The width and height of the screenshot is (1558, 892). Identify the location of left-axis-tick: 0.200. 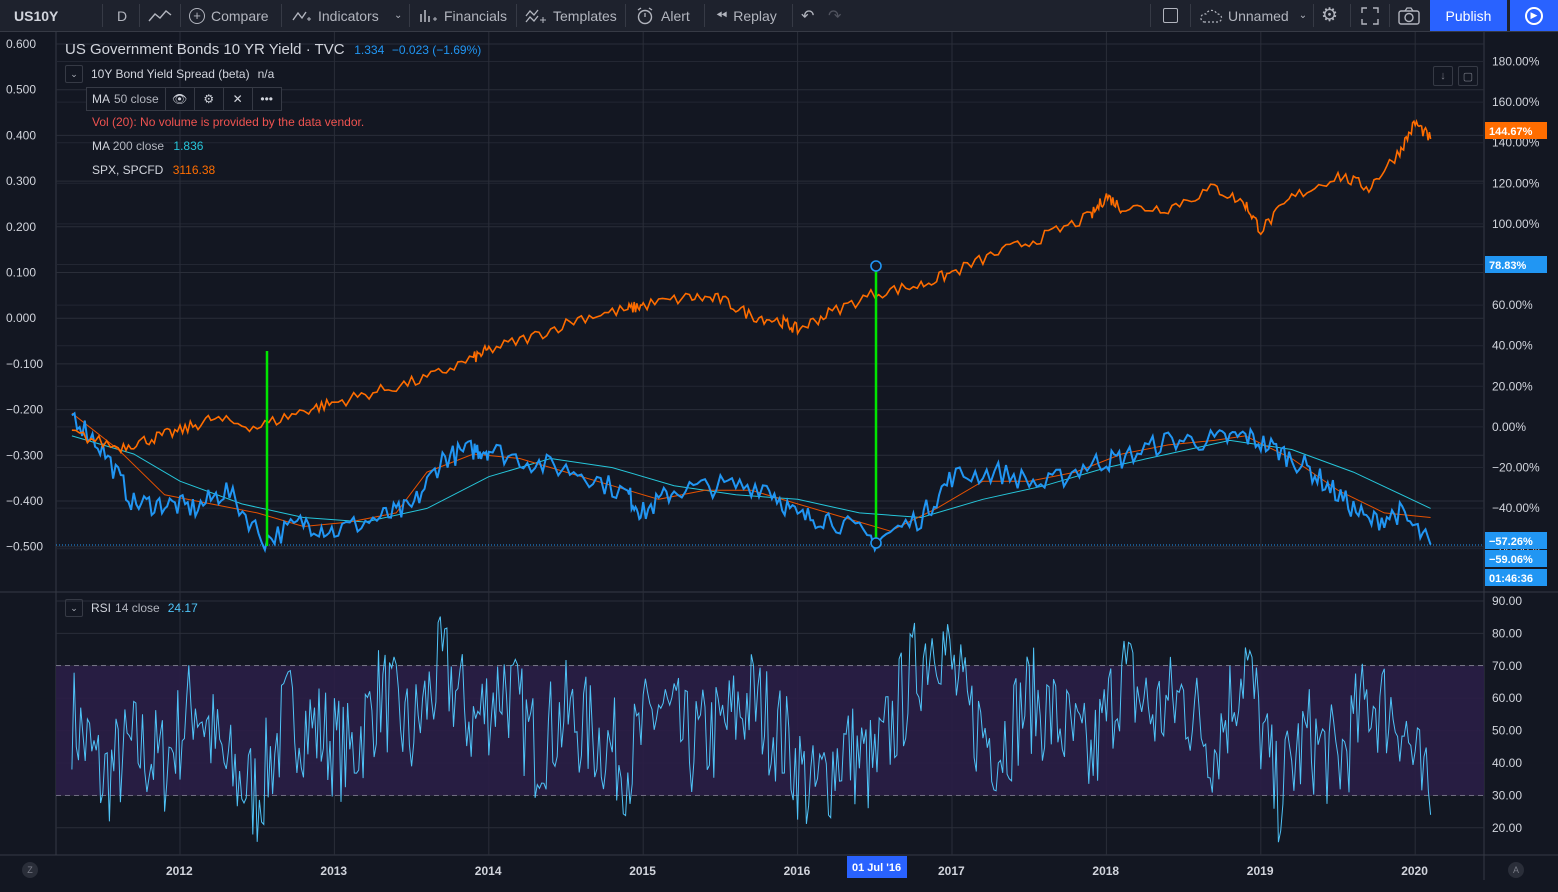
(21, 227).